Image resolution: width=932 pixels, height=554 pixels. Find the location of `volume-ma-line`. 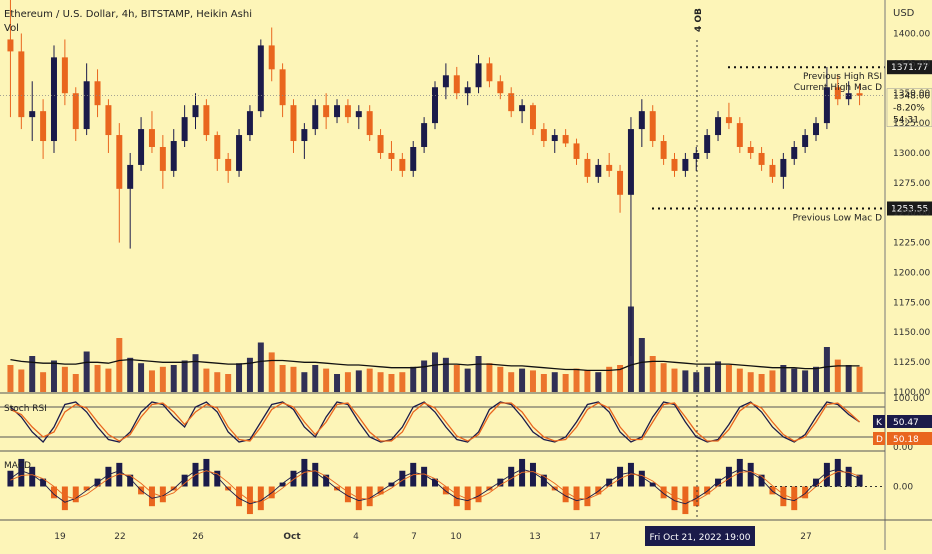

volume-ma-line is located at coordinates (435, 365).